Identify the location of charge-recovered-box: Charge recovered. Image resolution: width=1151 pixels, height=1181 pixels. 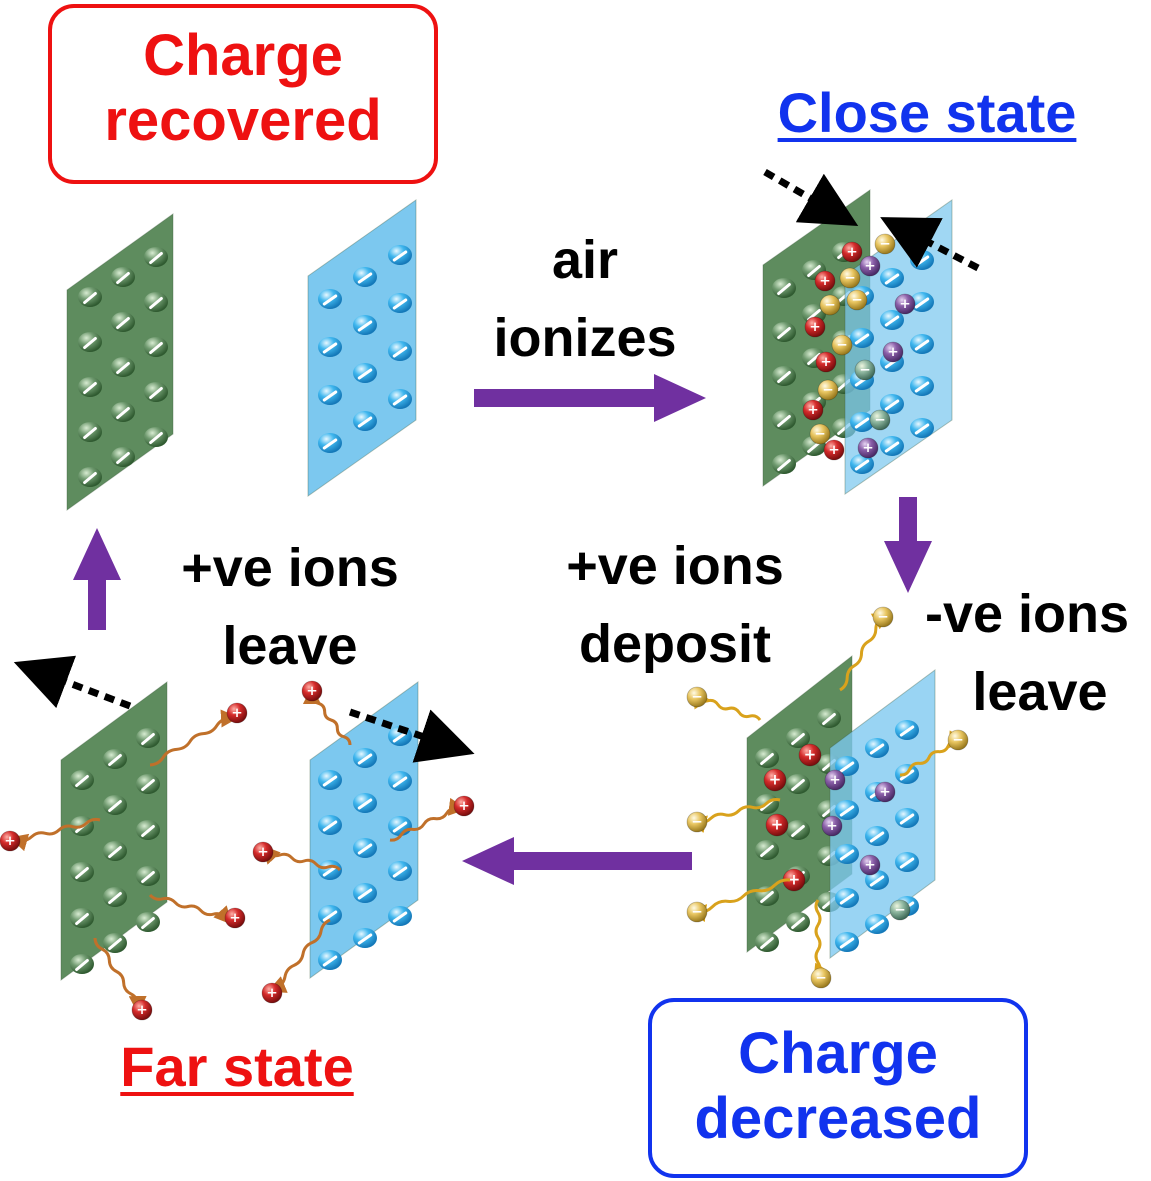
(243, 94).